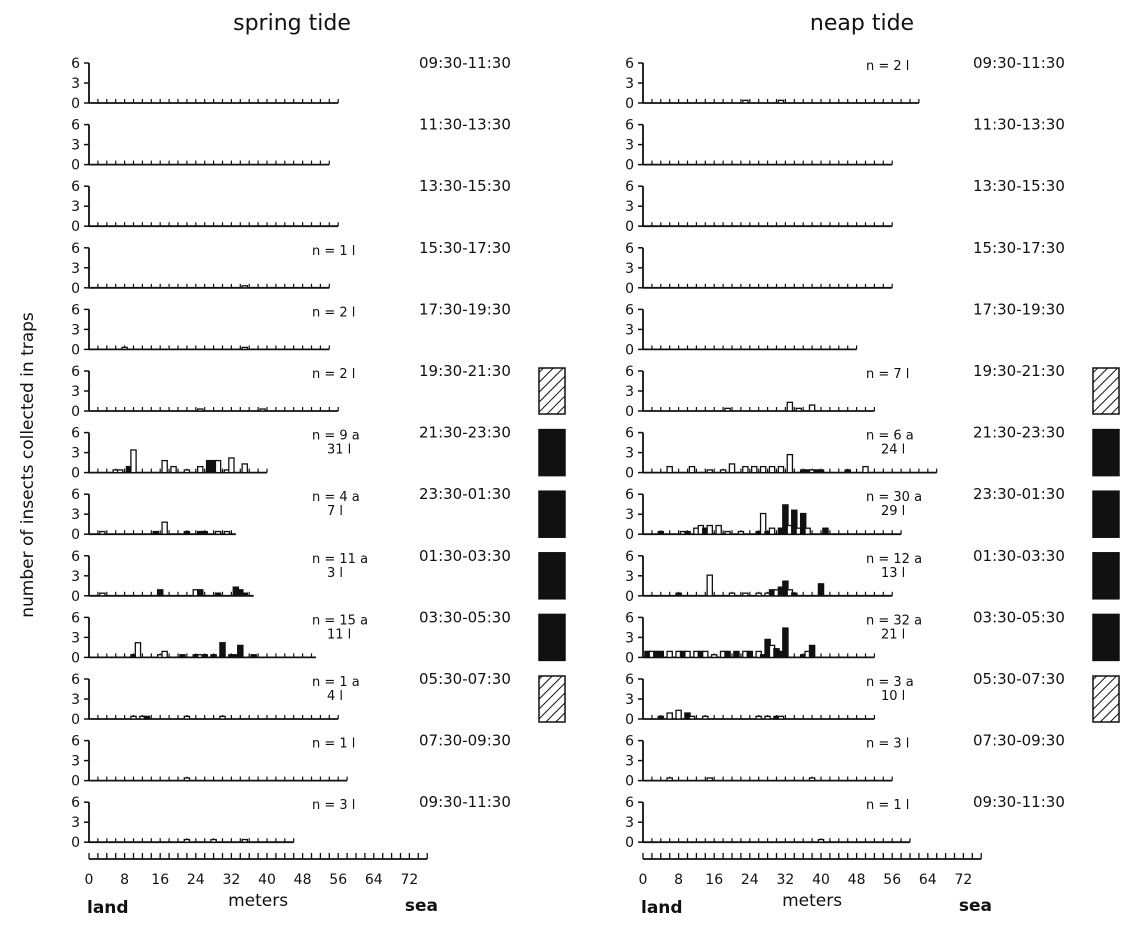  I want to click on n-label: n = 11 a, so click(340, 559).